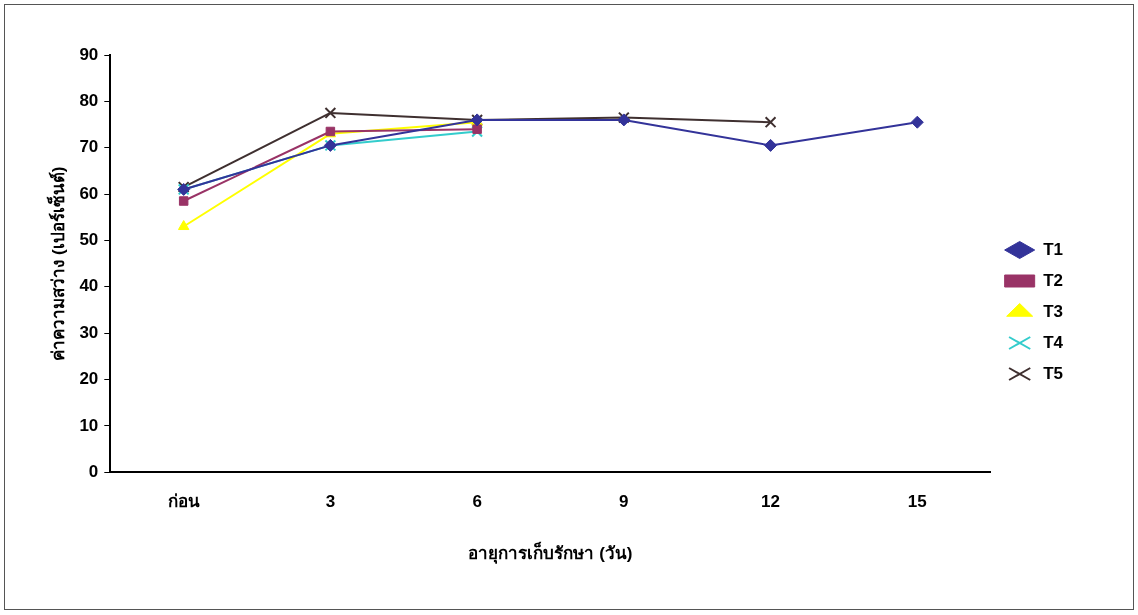 The height and width of the screenshot is (615, 1138). What do you see at coordinates (93, 471) in the screenshot?
I see `y-tick-label: 0` at bounding box center [93, 471].